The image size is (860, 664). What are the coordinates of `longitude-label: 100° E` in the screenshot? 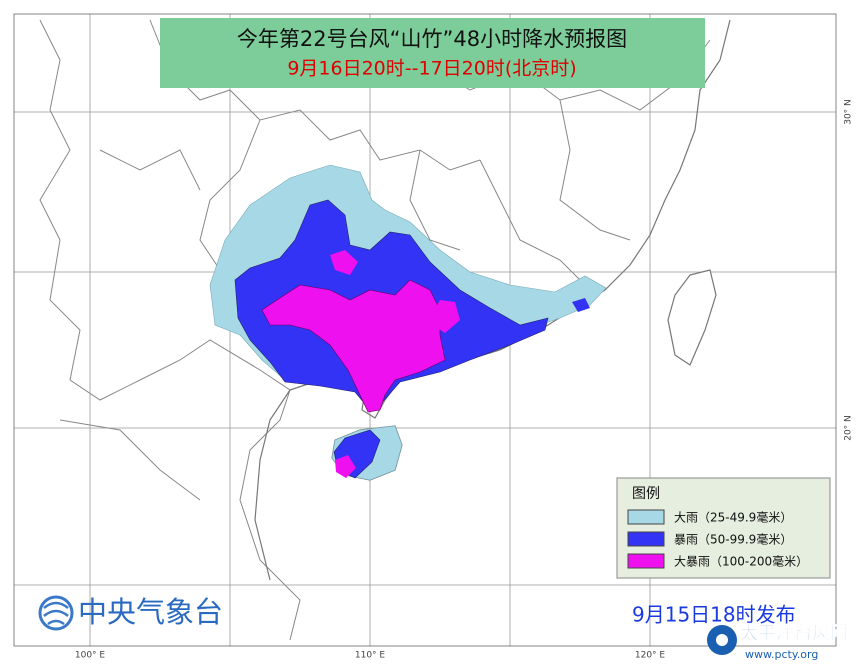 It's located at (90, 656).